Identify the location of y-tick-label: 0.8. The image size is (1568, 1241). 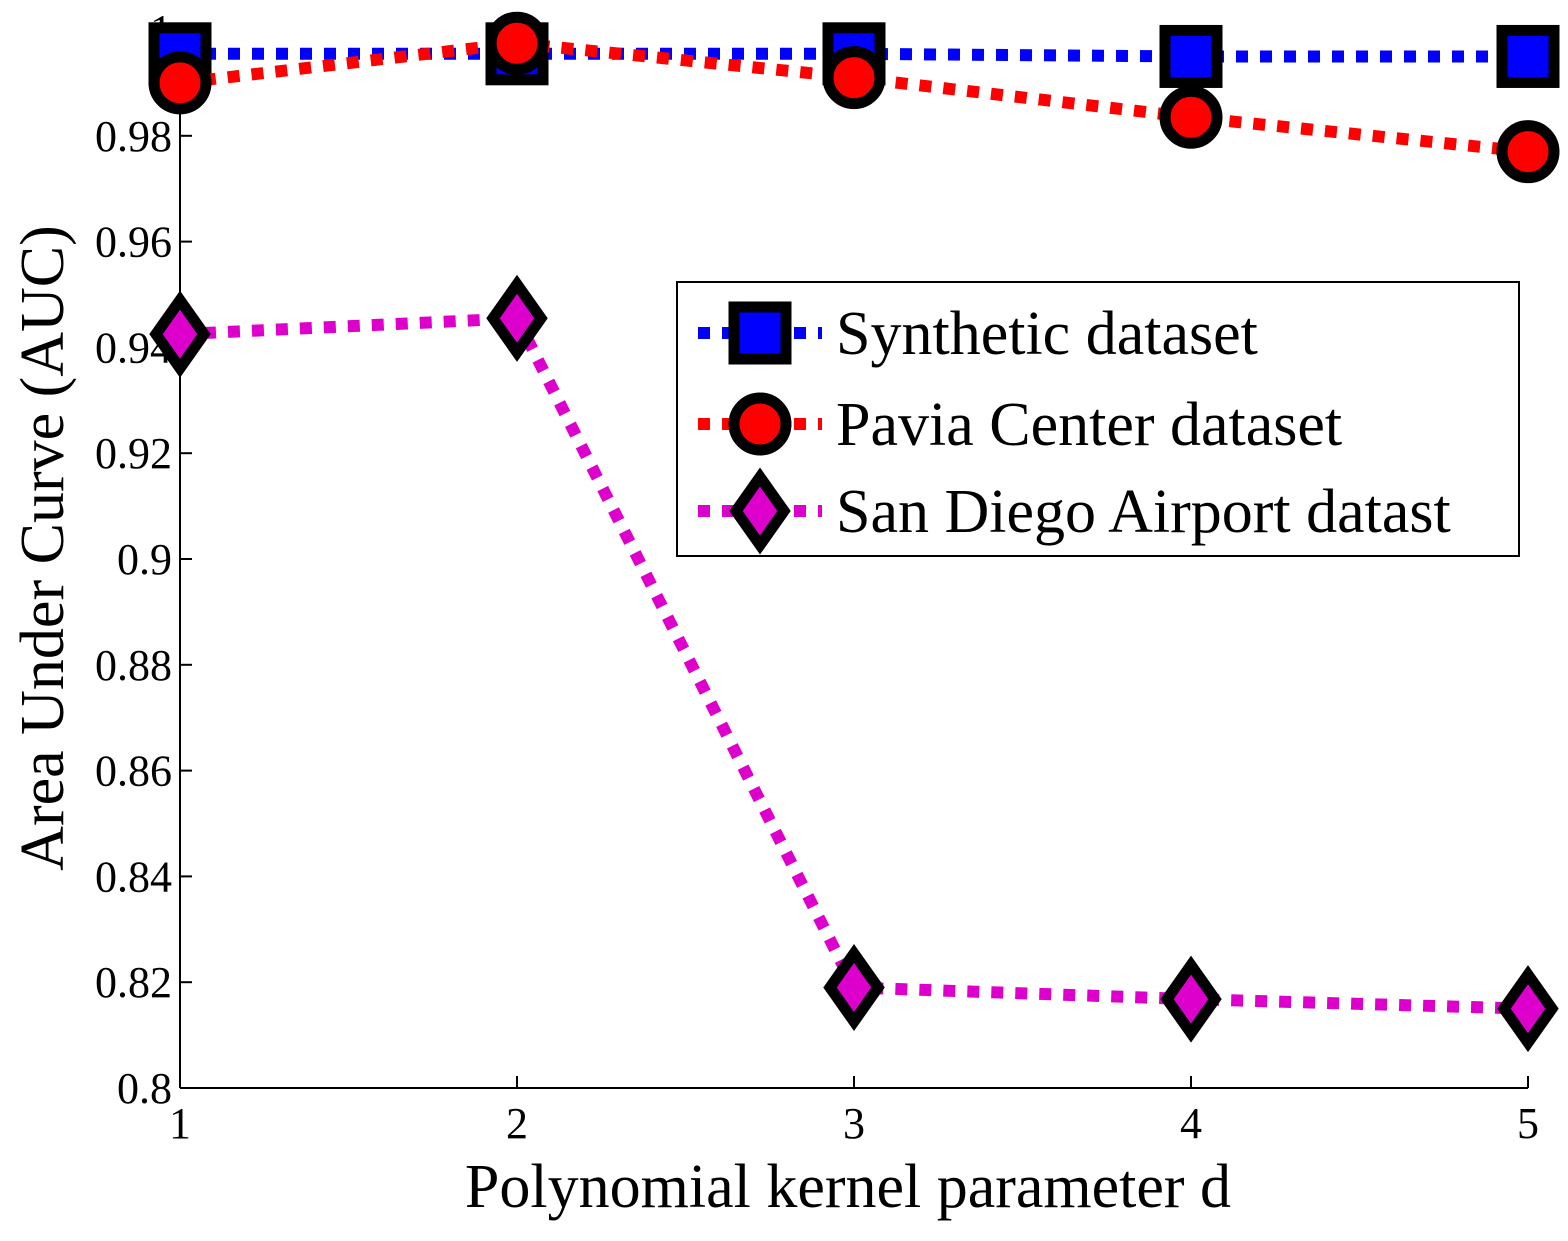
(144, 1088).